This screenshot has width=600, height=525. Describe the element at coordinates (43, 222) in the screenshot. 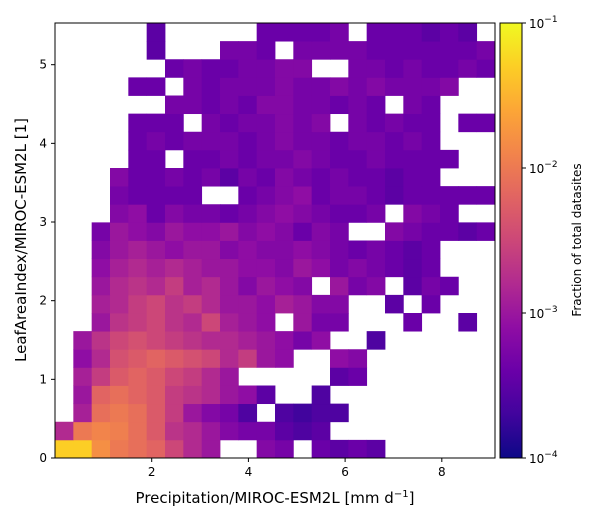

I see `y-tick-label: 3` at that location.